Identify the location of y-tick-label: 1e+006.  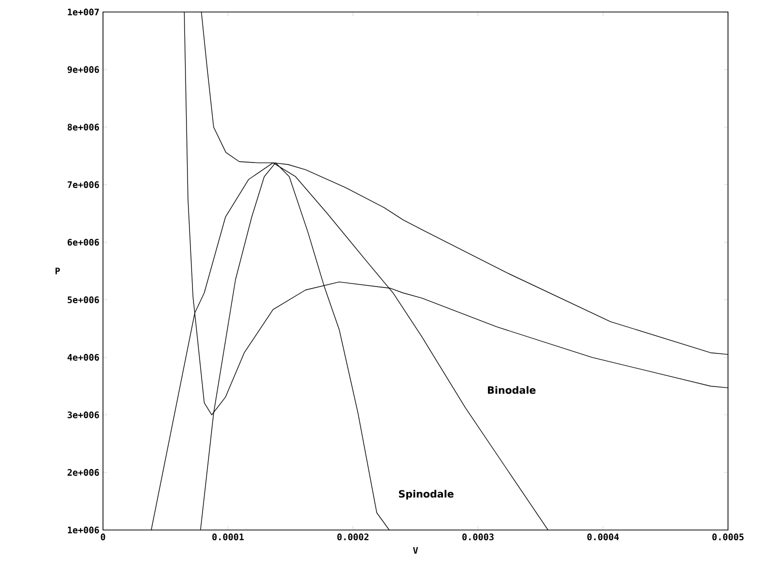
(83, 530).